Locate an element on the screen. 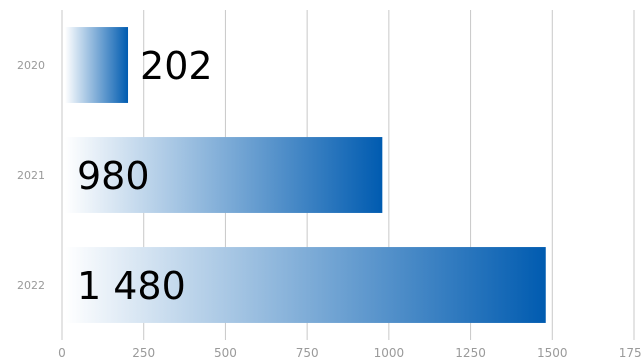 This screenshot has width=641, height=361. x-axis-ticks: 0 250 500 750 1000 1250 1500 1750 is located at coordinates (349, 353).